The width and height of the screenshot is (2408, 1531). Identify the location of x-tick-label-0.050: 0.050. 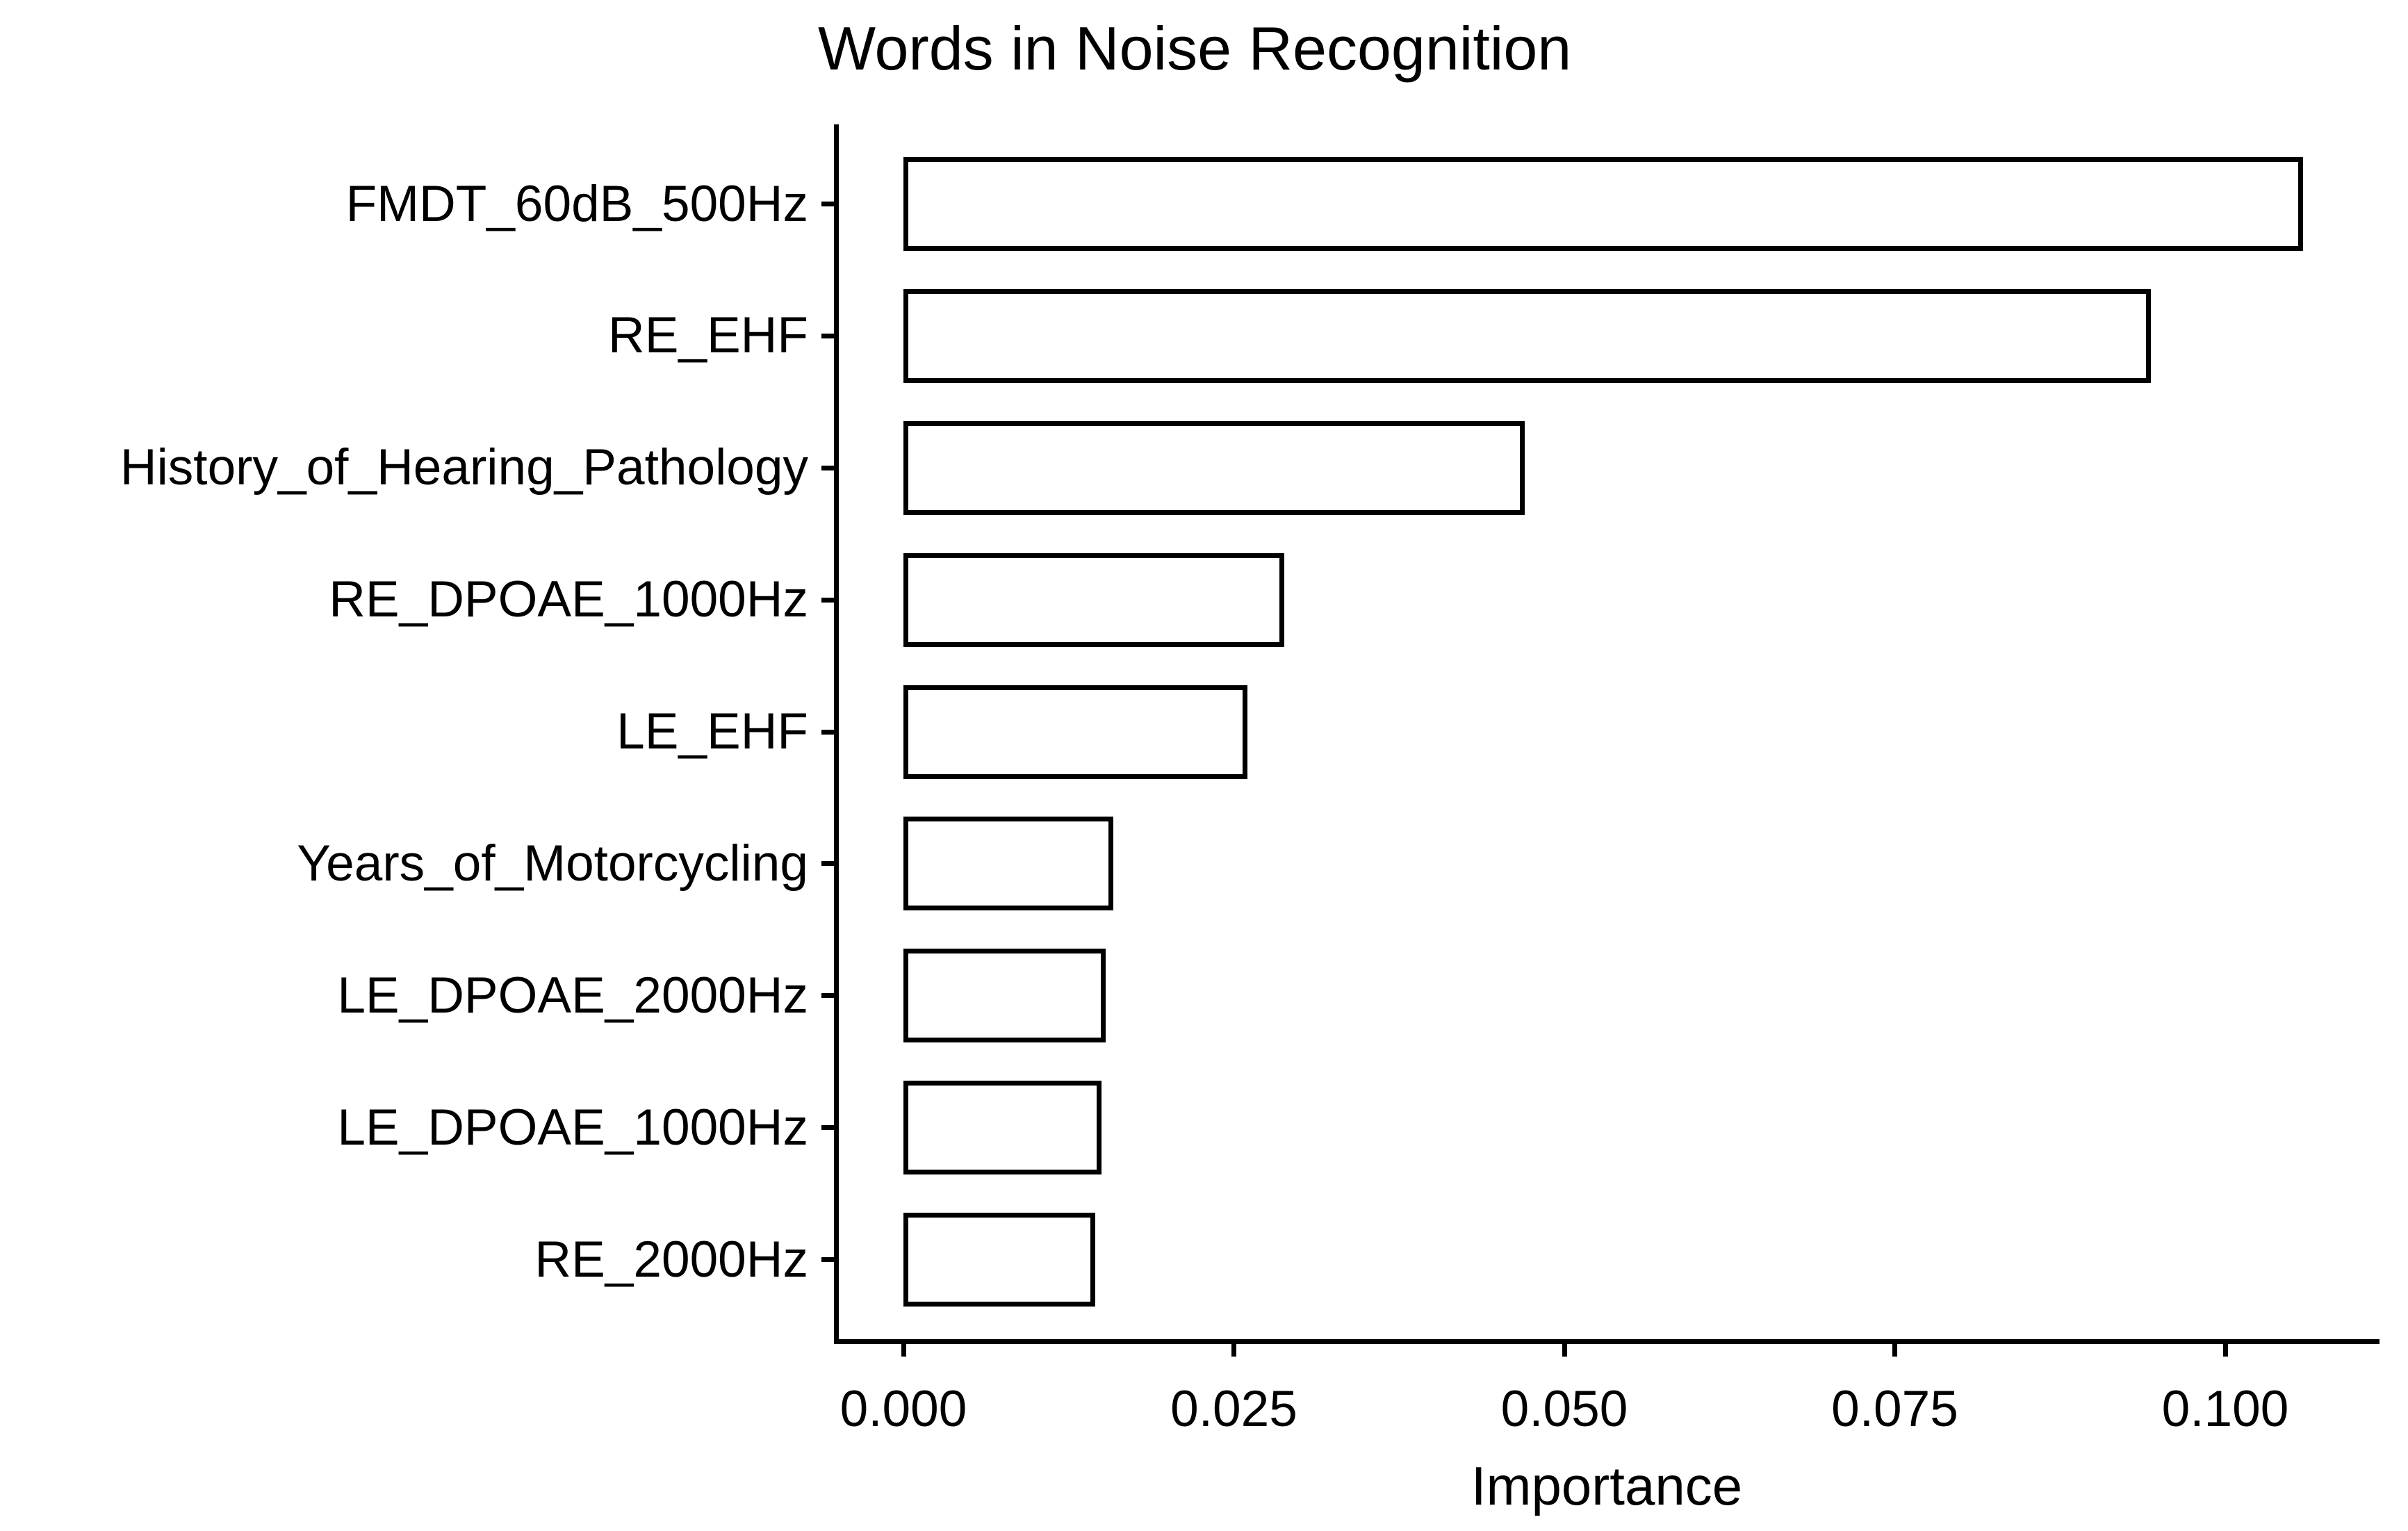
(1564, 1409).